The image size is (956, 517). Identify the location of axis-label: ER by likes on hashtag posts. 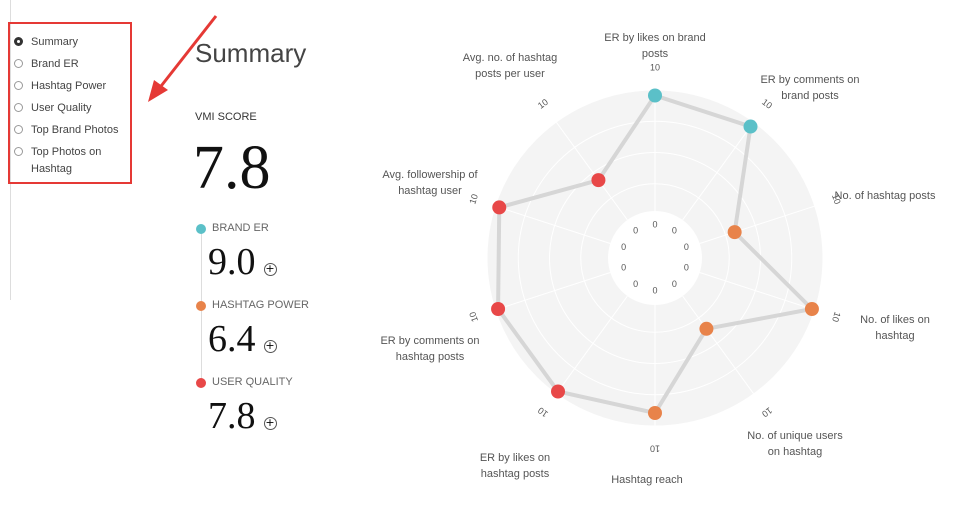
(515, 466).